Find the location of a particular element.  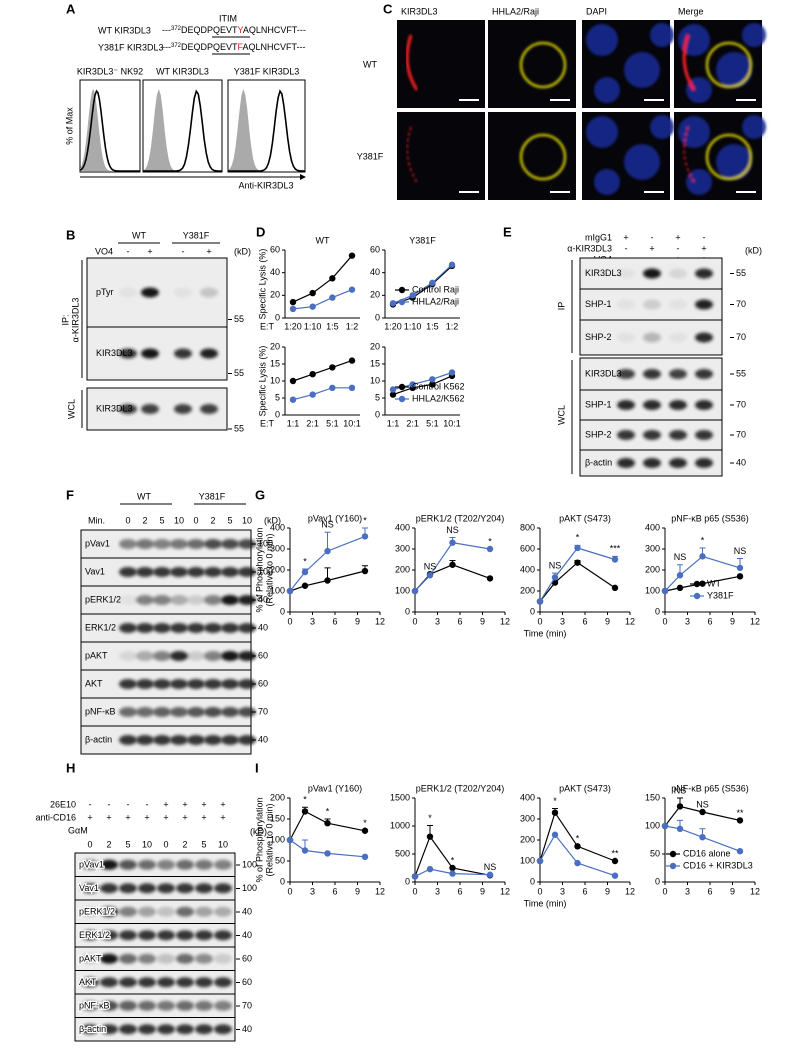

sequence-position: 372 is located at coordinates (176, 46).